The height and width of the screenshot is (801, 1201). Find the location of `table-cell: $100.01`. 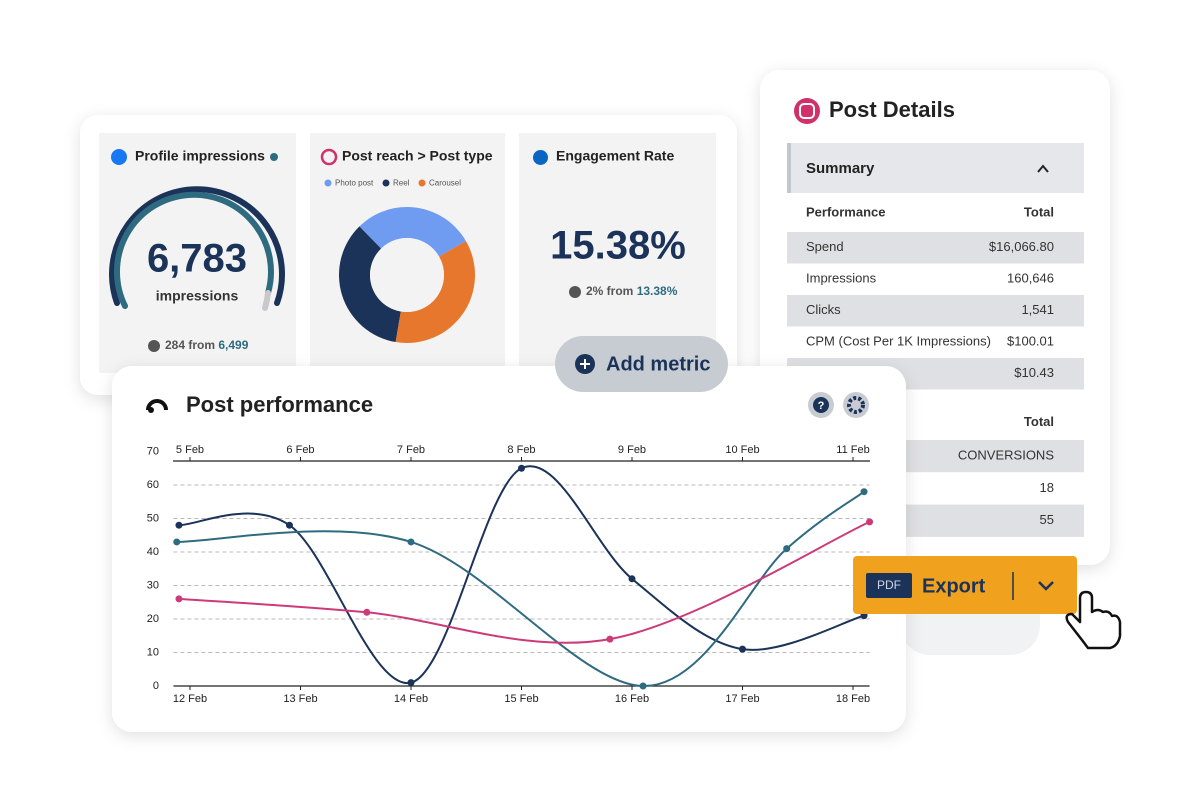

table-cell: $100.01 is located at coordinates (1030, 341).